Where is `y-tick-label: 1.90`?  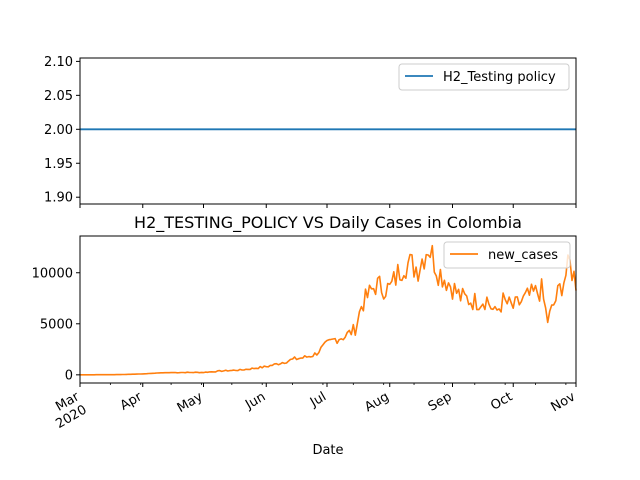 y-tick-label: 1.90 is located at coordinates (58, 198).